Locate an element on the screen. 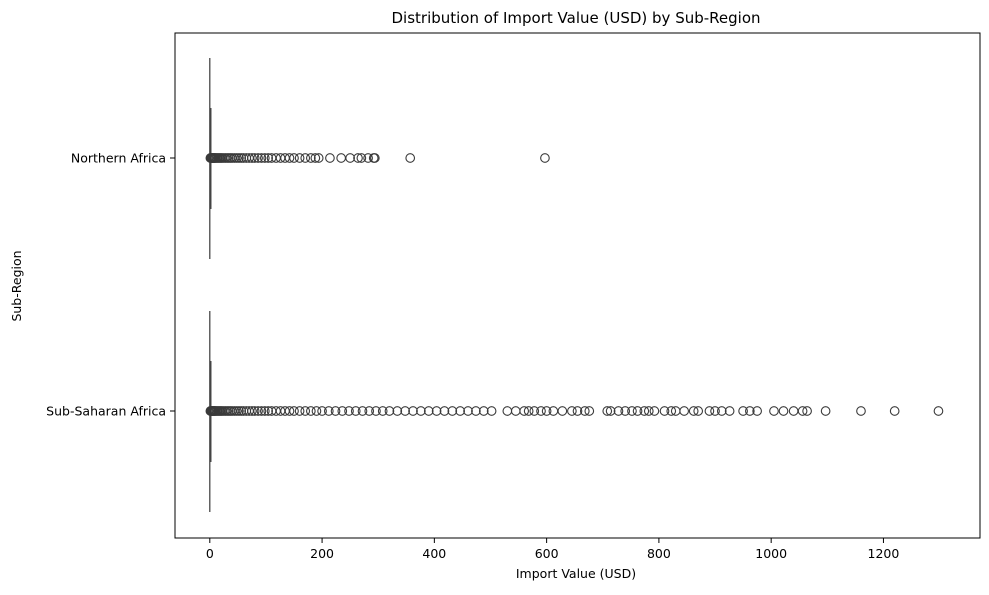 The width and height of the screenshot is (989, 595). x-tick-label: 0 is located at coordinates (210, 553).